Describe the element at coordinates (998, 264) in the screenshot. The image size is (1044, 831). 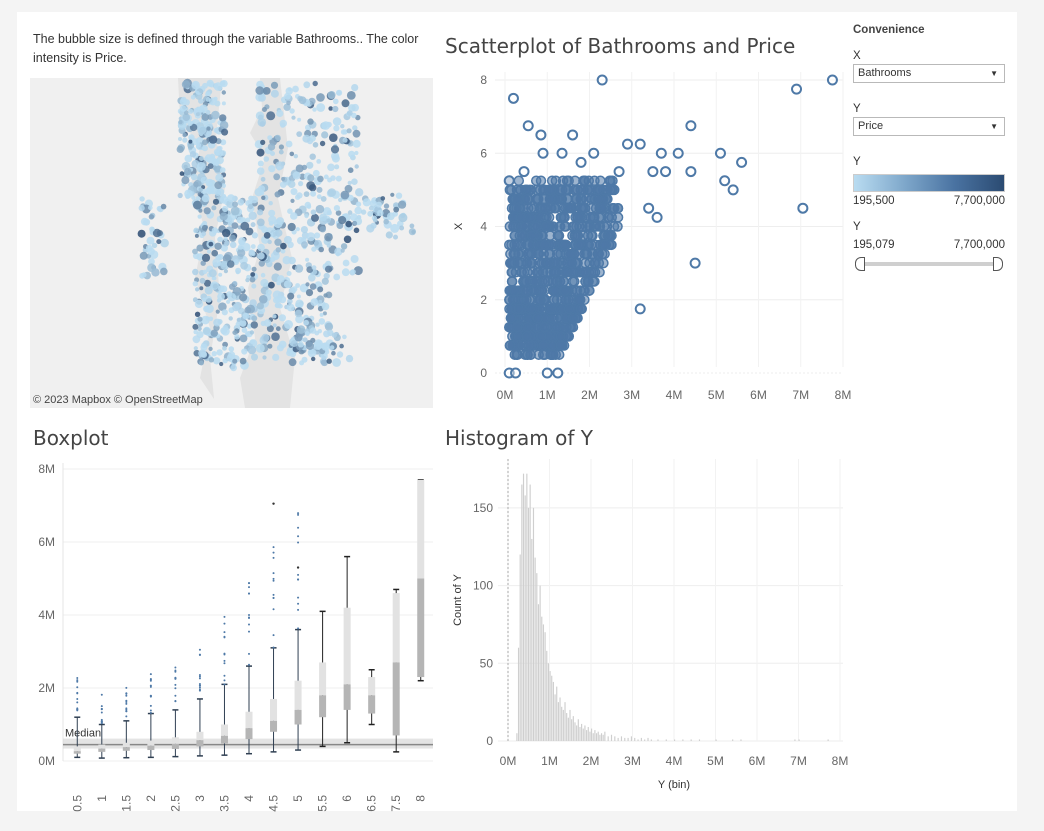
I see `slider-max-handle` at that location.